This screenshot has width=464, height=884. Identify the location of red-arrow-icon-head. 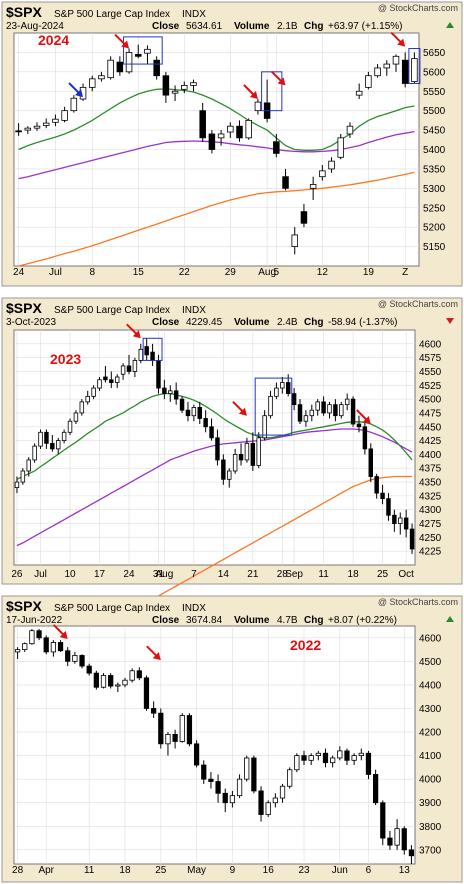
(156, 656).